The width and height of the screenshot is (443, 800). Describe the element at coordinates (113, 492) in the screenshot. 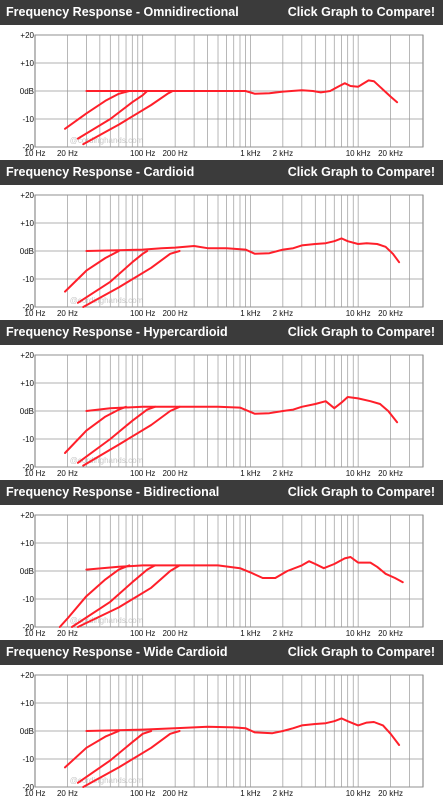

I see `chart-title: Frequency Response - Bidirectional` at that location.